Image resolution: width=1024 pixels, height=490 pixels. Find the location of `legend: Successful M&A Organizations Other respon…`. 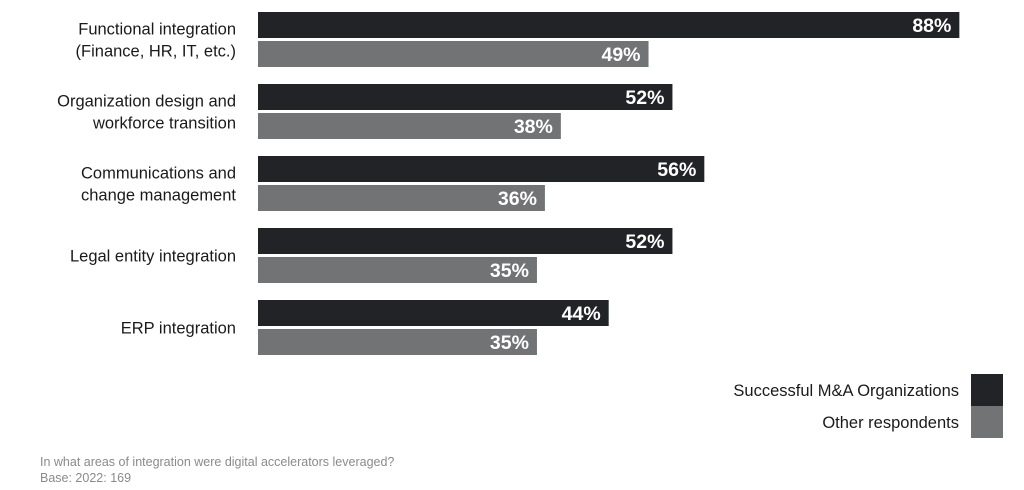

legend: Successful M&A Organizations Other respon… is located at coordinates (868, 406).